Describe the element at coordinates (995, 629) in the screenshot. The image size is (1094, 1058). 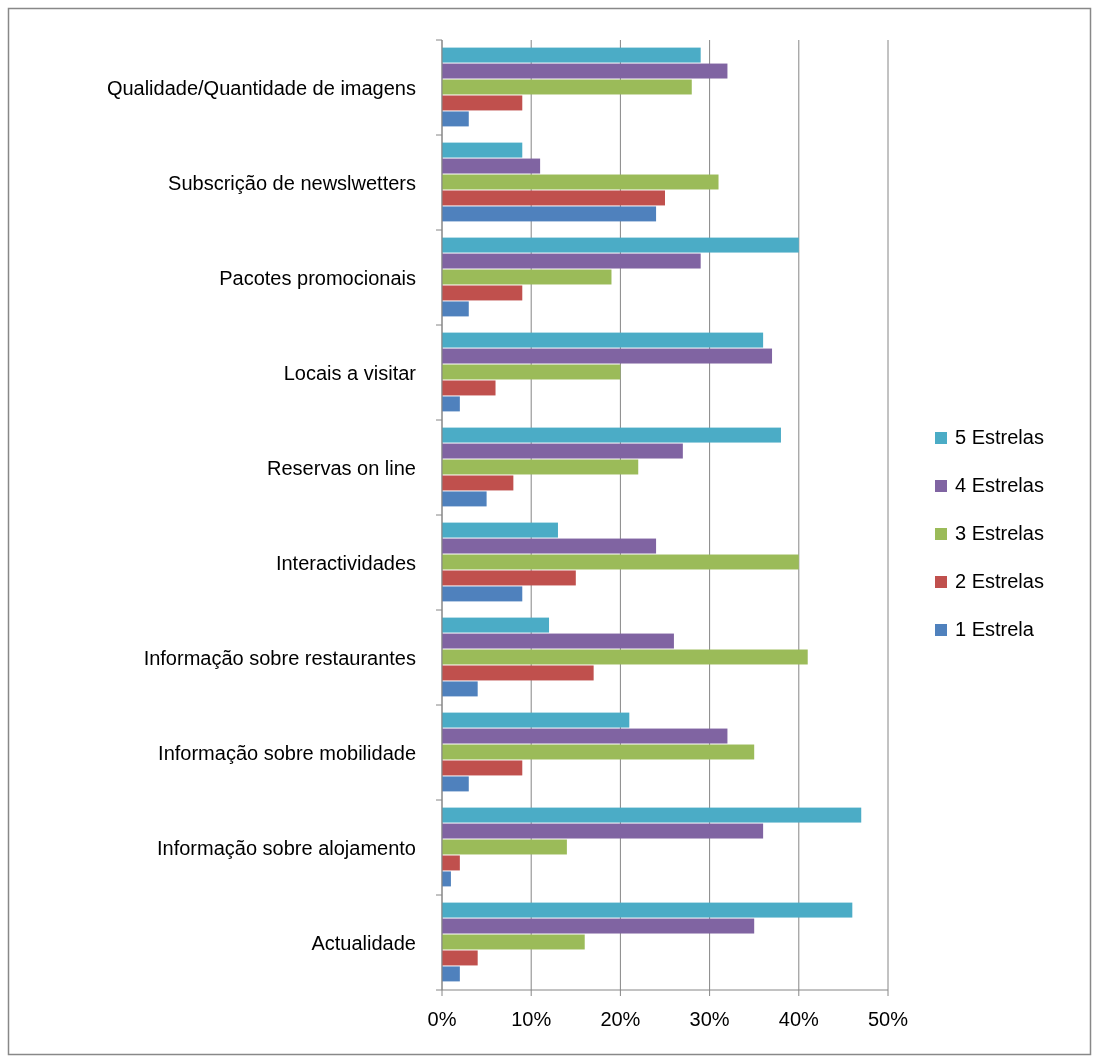
I see `legend-label: 1 Estrela` at that location.